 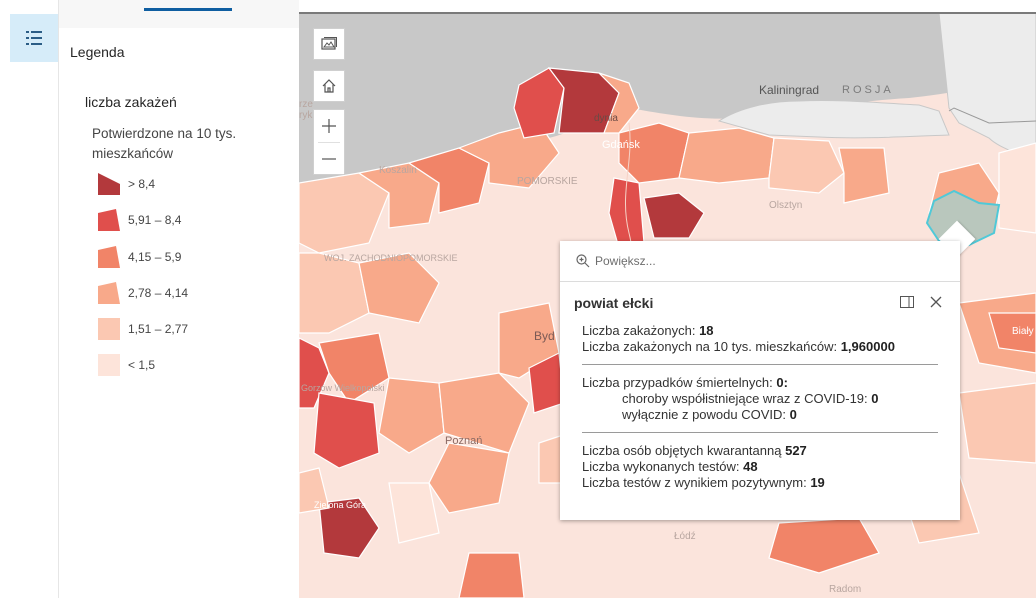 I want to click on close-icon, so click(x=936, y=302).